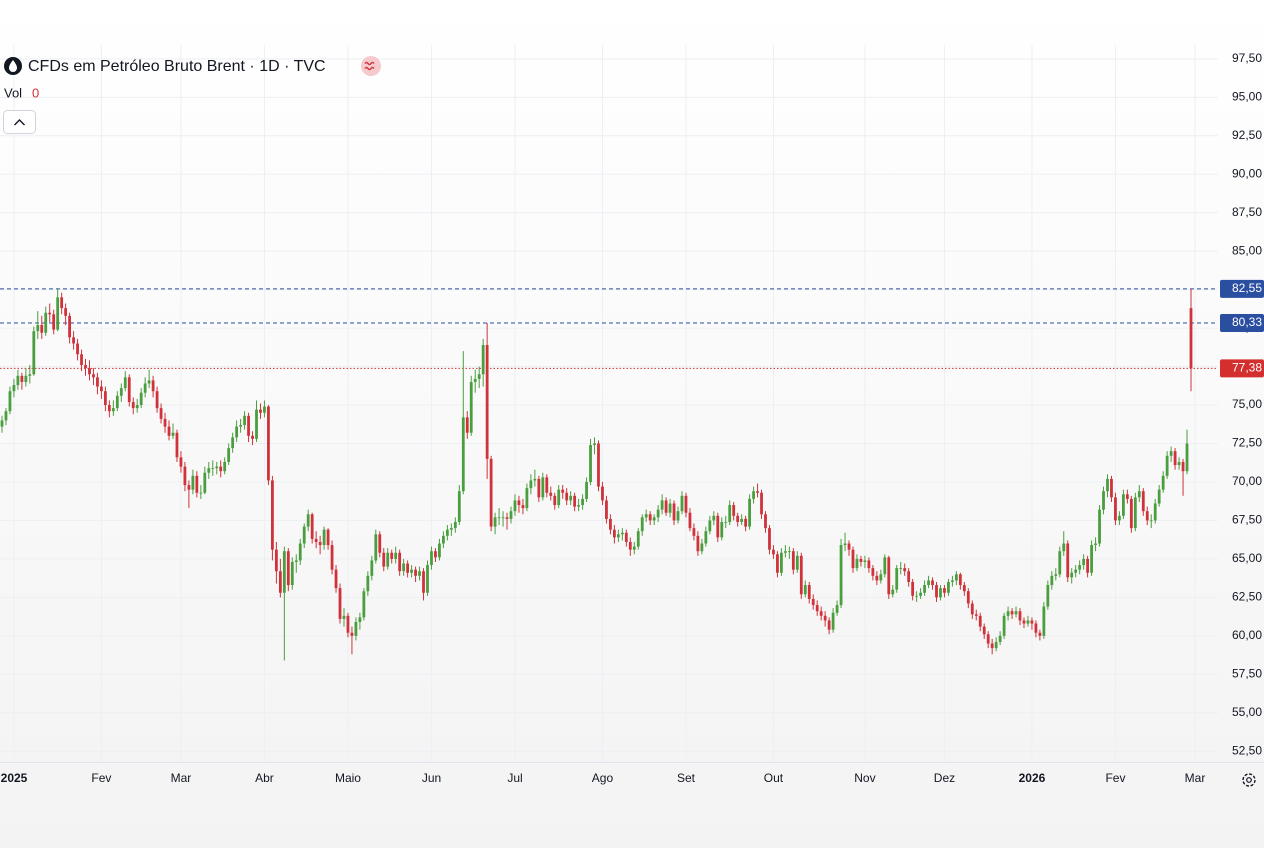 This screenshot has height=848, width=1264. Describe the element at coordinates (1195, 778) in the screenshot. I see `x-tick-label: Mar` at that location.